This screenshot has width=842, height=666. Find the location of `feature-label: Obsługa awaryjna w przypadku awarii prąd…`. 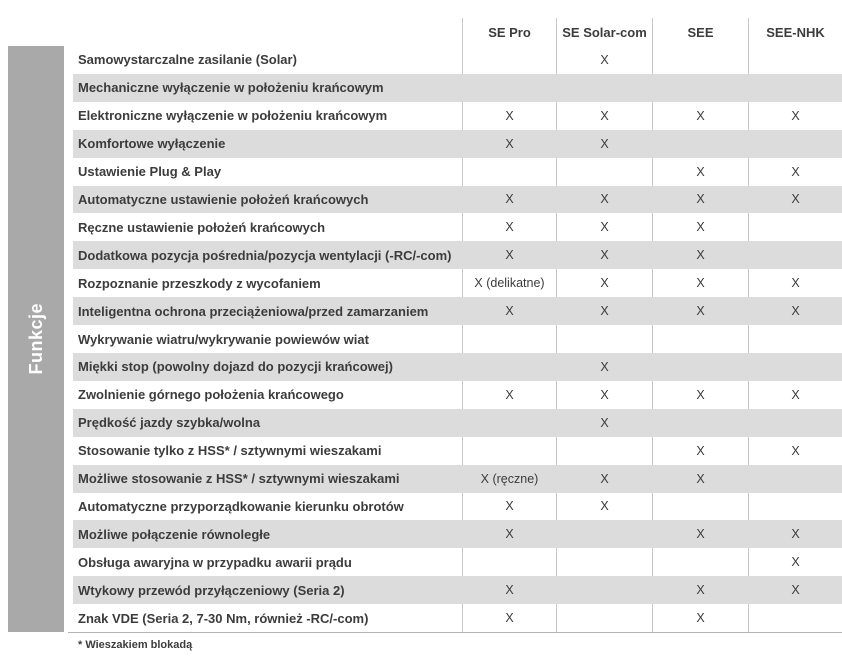

feature-label: Obsługa awaryjna w przypadku awarii prąd… is located at coordinates (215, 562).